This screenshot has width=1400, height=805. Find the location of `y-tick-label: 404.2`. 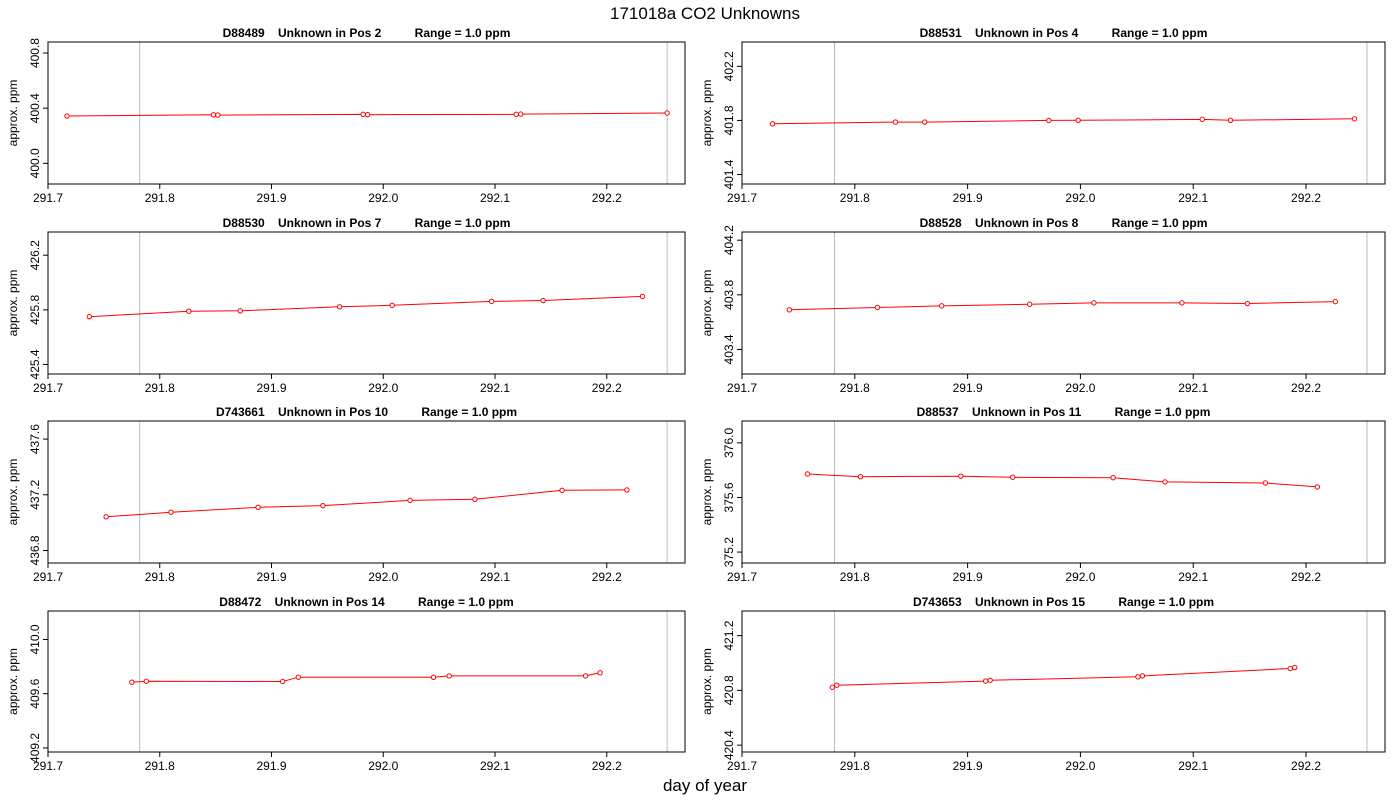

y-tick-label: 404.2 is located at coordinates (729, 240).